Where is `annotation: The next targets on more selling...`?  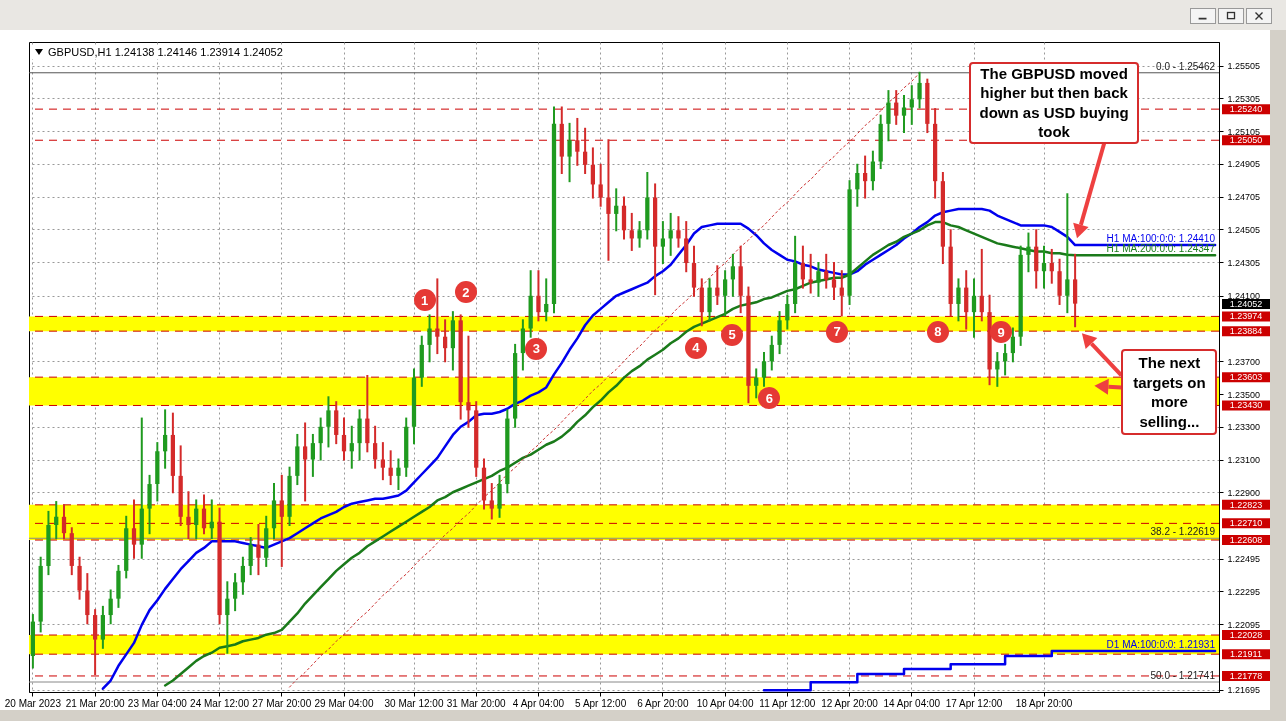
annotation: The next targets on more selling... is located at coordinates (1169, 392).